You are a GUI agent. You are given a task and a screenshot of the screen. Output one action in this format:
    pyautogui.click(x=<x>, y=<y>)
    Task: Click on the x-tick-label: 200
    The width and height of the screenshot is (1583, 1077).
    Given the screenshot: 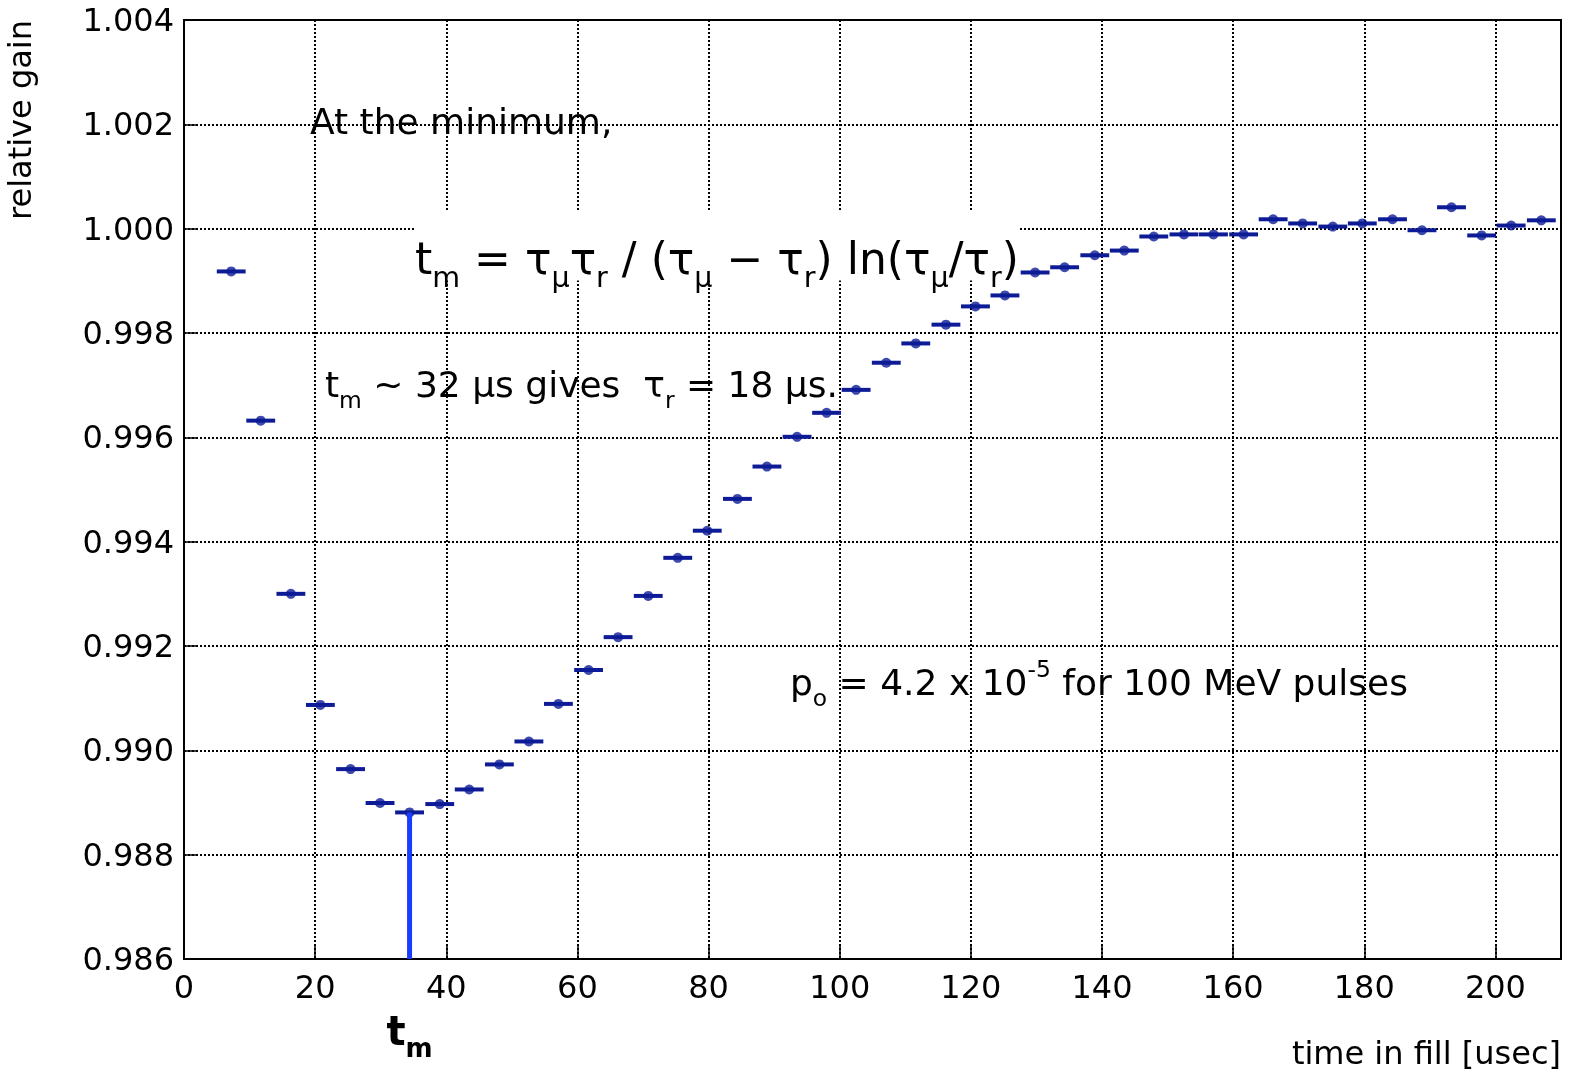 What is the action you would take?
    pyautogui.click(x=1495, y=987)
    